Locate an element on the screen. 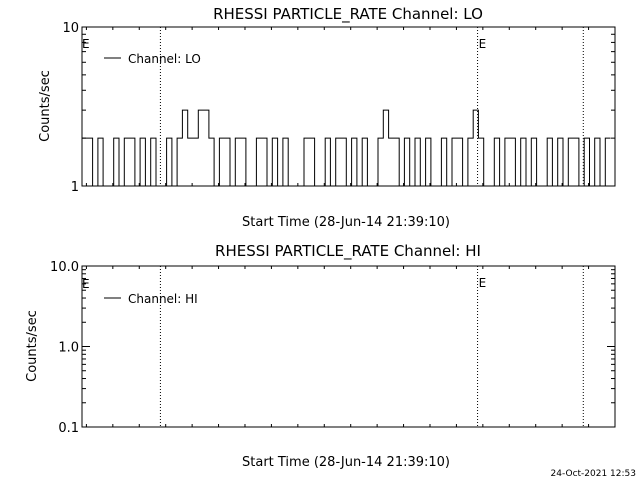 This screenshot has width=640, height=480. lo-y-axis-label: Counts/sec is located at coordinates (45, 106).